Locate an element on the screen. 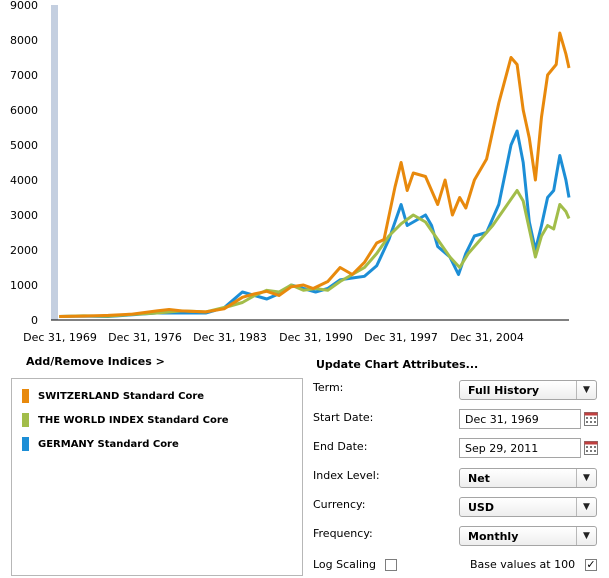 The image size is (609, 578). frequency-label: Frequency: is located at coordinates (343, 533).